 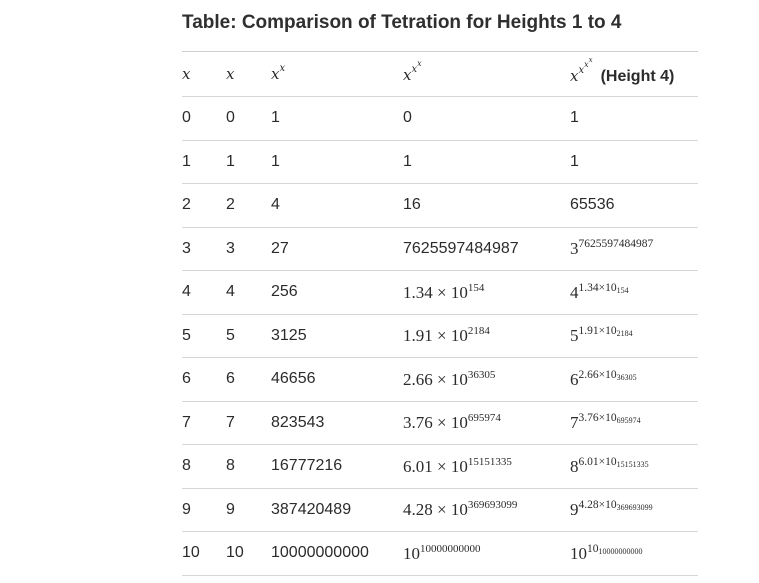 What do you see at coordinates (248, 162) in the screenshot?
I see `cell-height-1: 1` at bounding box center [248, 162].